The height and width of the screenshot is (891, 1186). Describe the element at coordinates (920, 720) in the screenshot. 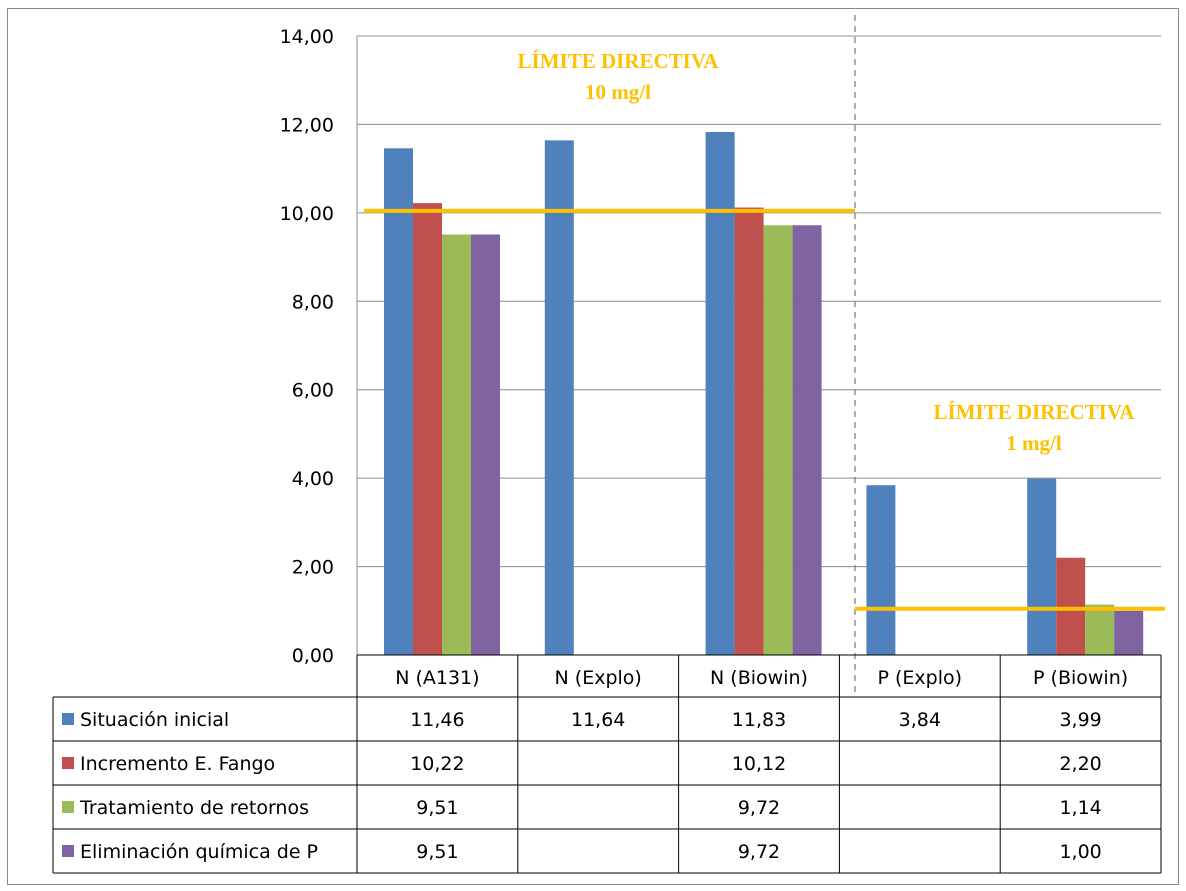

I see `data-label: 3,84` at that location.